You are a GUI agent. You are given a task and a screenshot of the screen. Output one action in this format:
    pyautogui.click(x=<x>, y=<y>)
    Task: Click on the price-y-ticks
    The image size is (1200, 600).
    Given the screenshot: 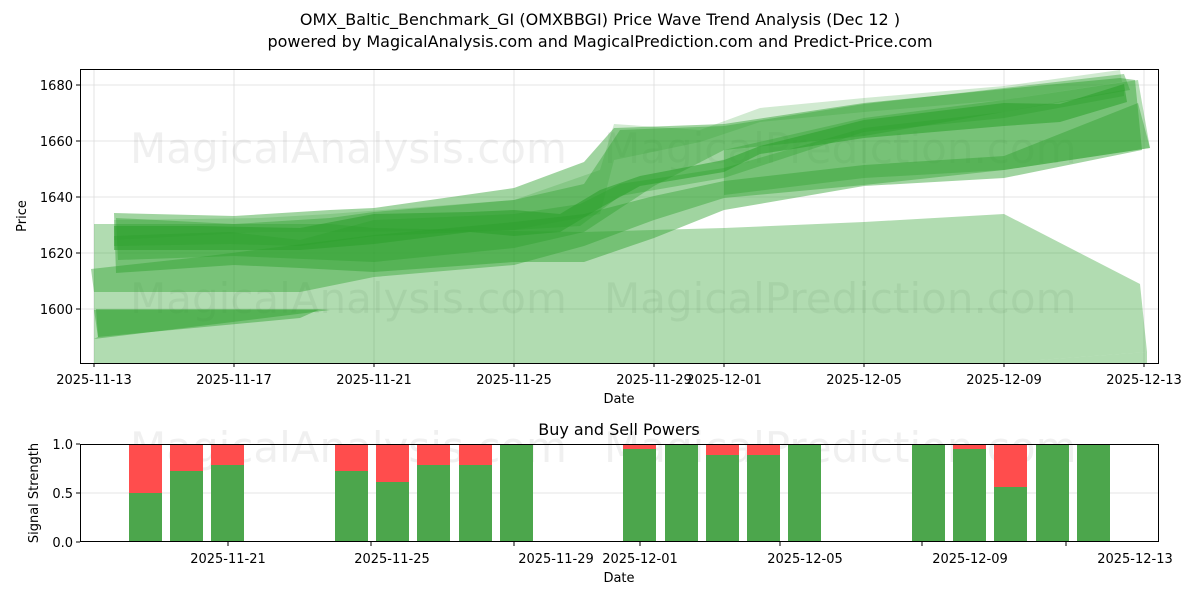 What is the action you would take?
    pyautogui.click(x=78, y=197)
    